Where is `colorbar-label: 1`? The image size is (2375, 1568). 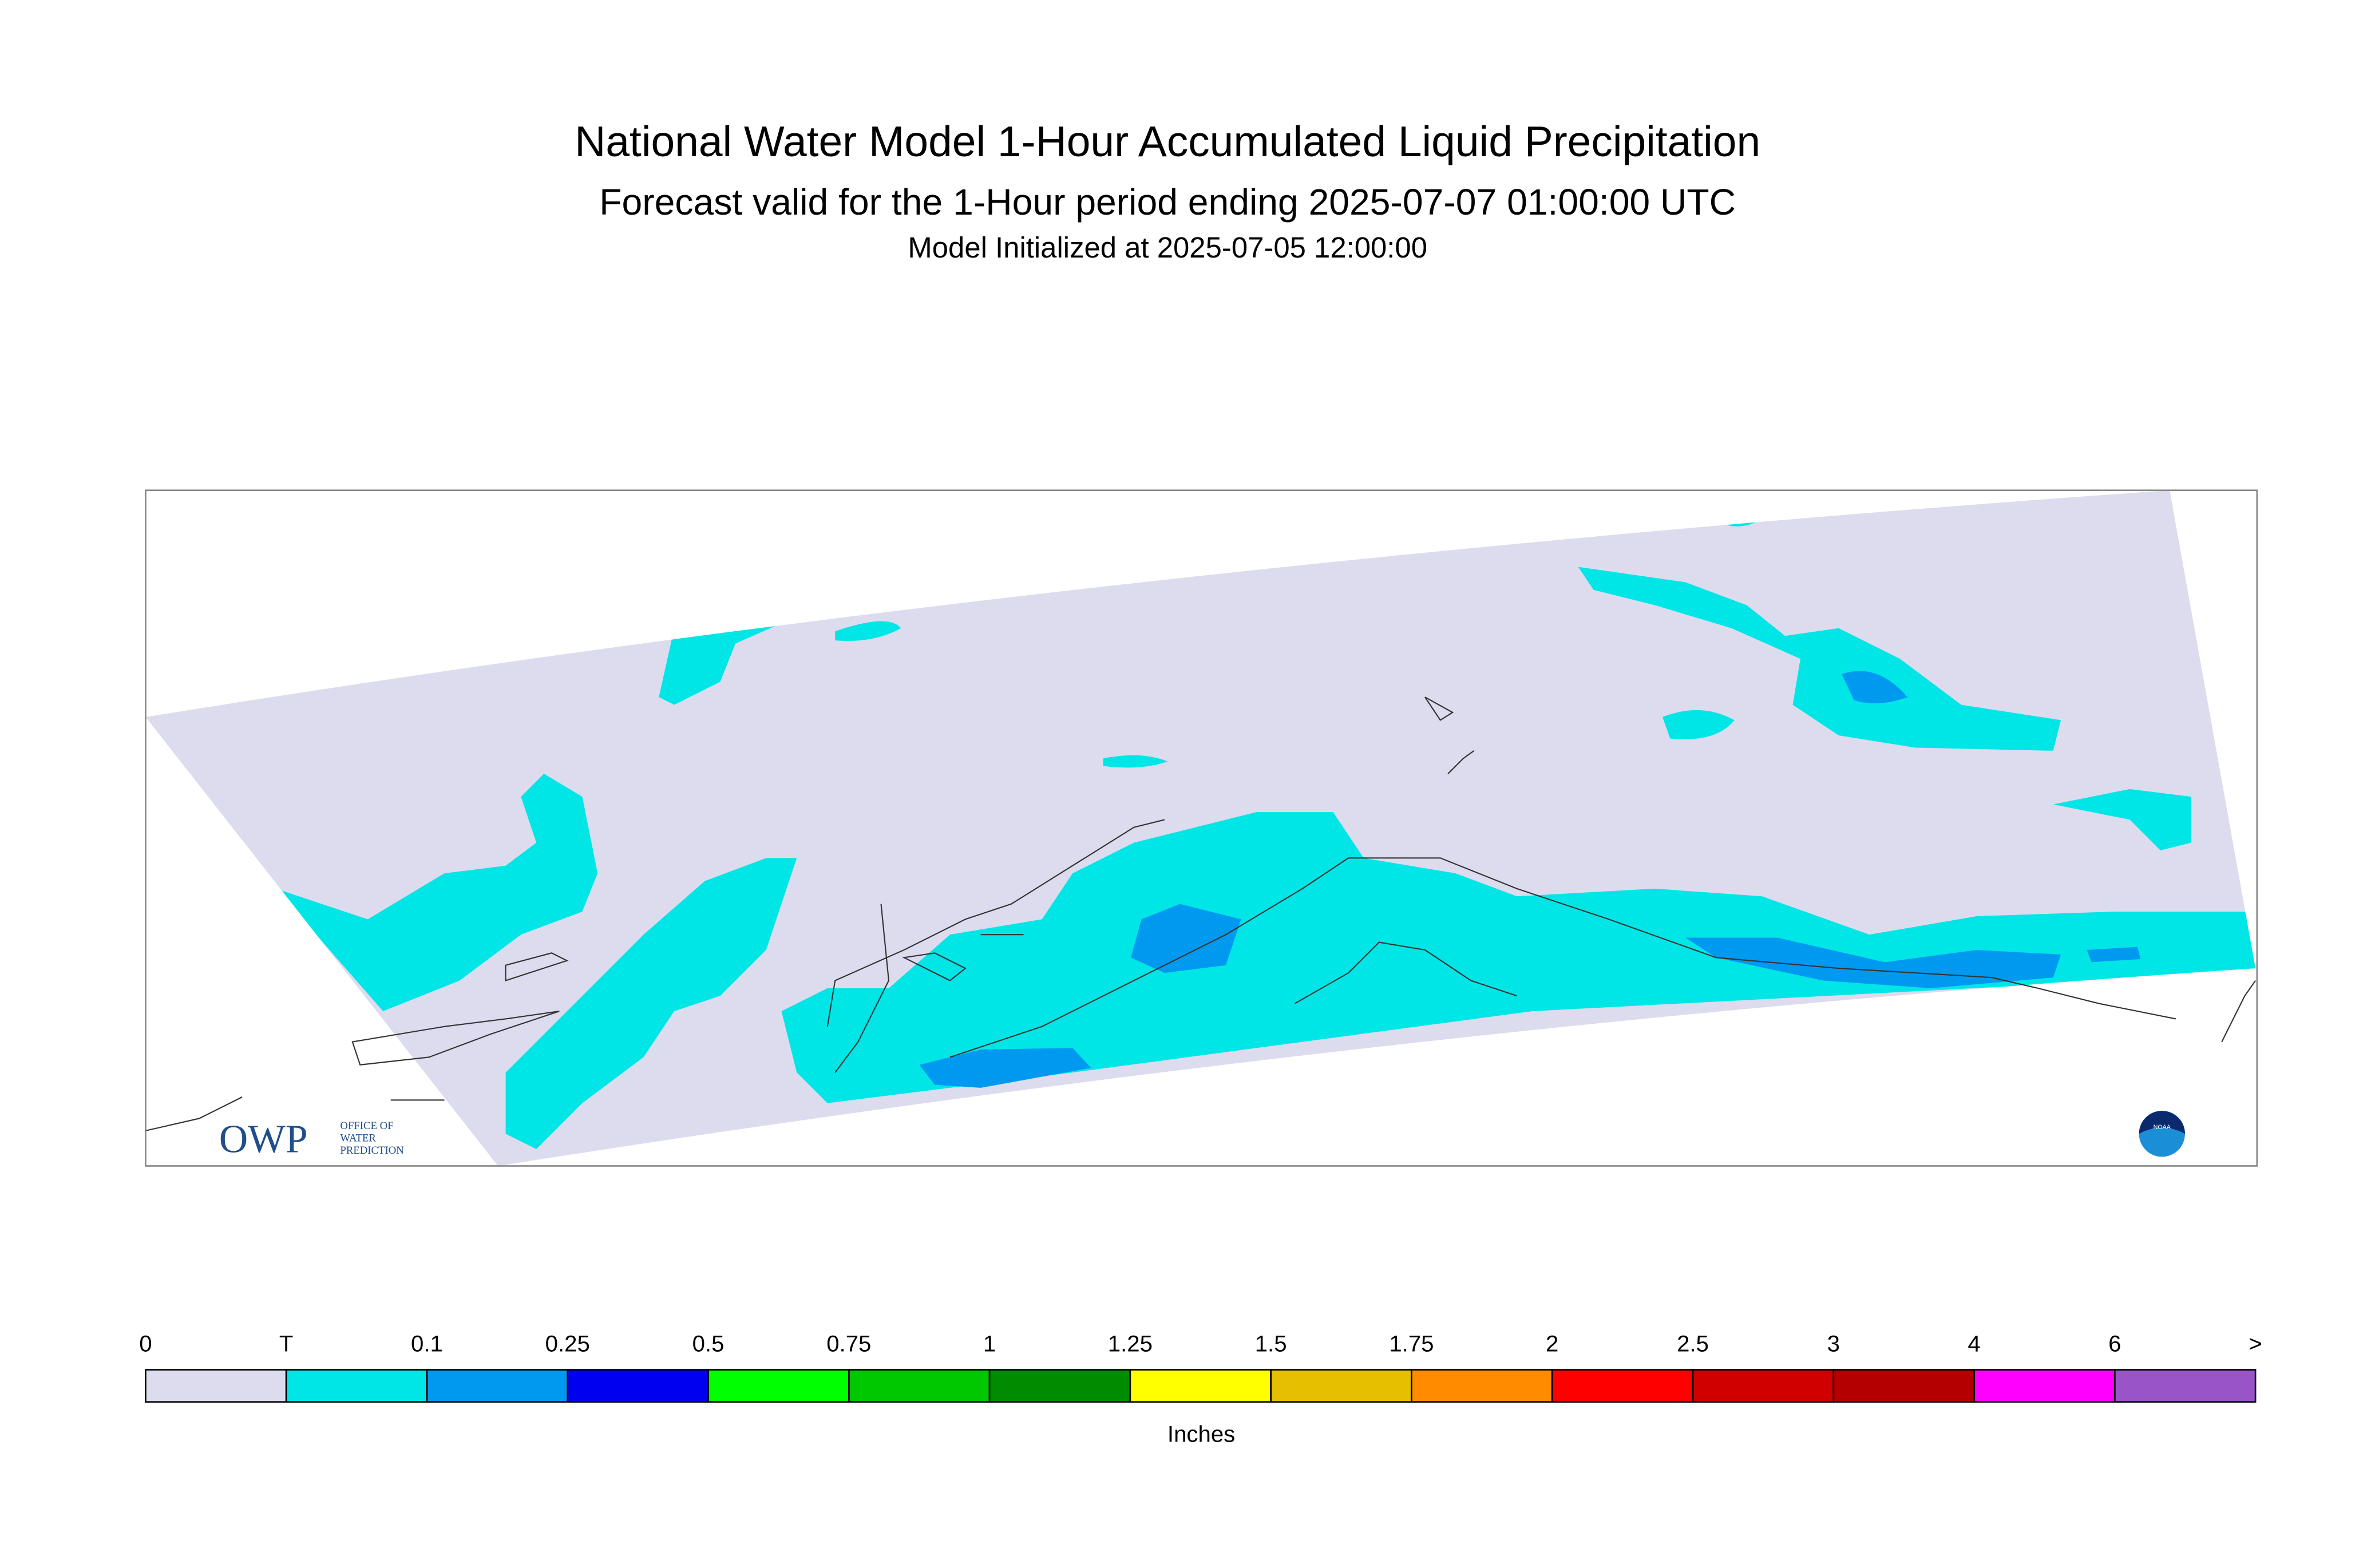
colorbar-label: 1 is located at coordinates (990, 1343).